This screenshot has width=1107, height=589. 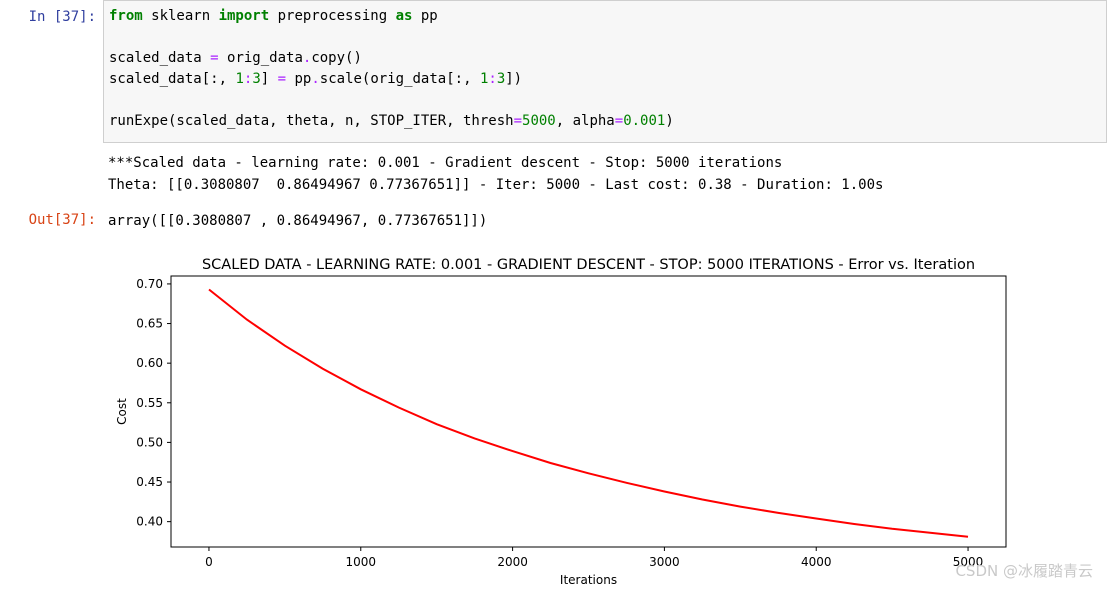 What do you see at coordinates (180, 16) in the screenshot?
I see `code-token: sklearn` at bounding box center [180, 16].